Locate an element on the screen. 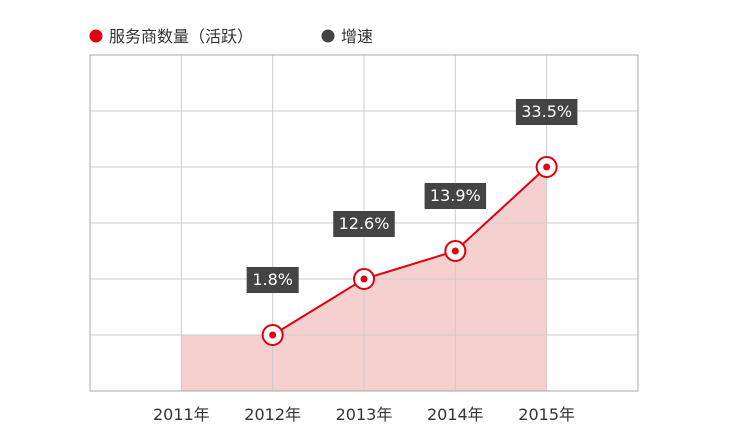 The width and height of the screenshot is (737, 433). legend-label-active-providers: 服务商数量（活跃） is located at coordinates (181, 36).